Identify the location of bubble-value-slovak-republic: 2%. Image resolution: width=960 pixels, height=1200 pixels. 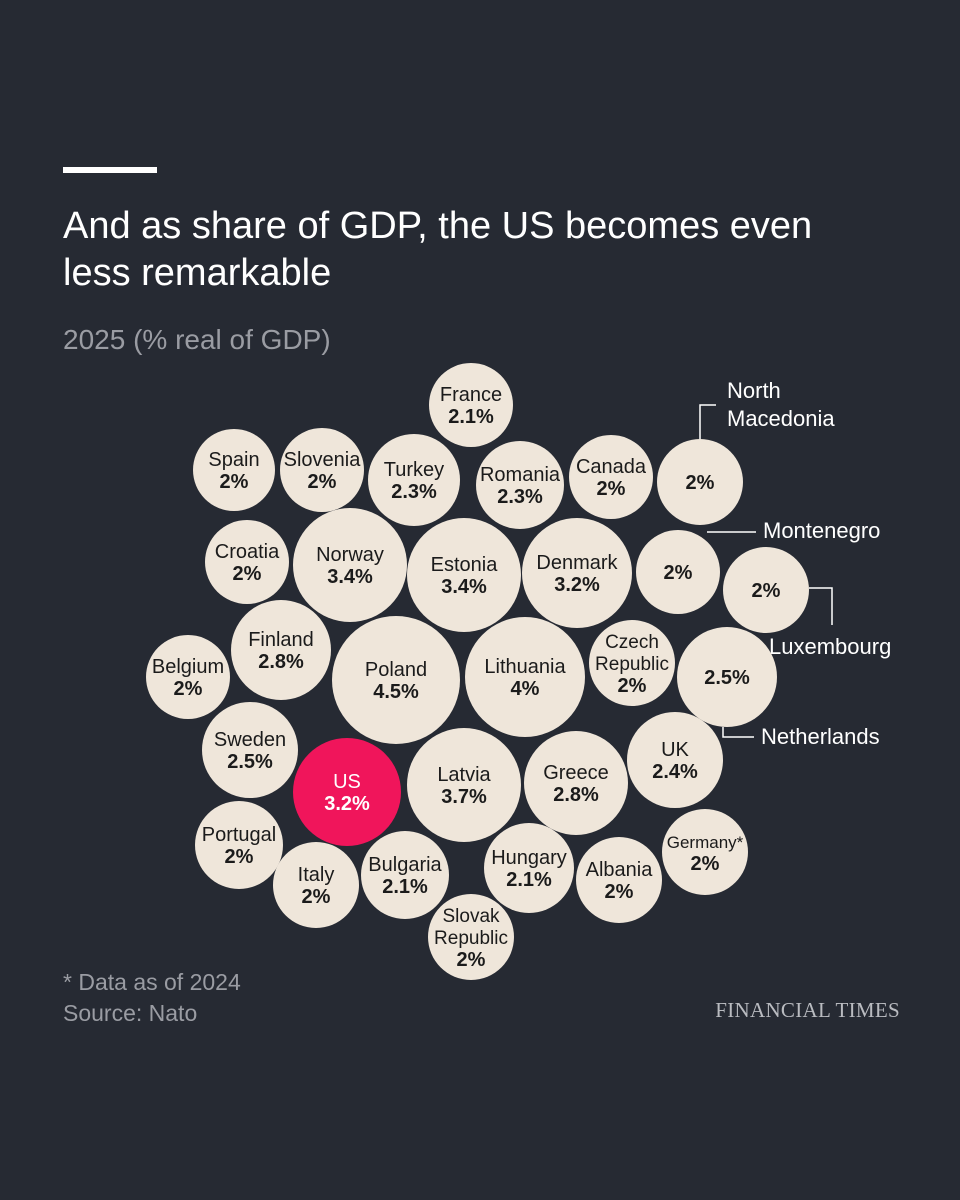
(471, 960).